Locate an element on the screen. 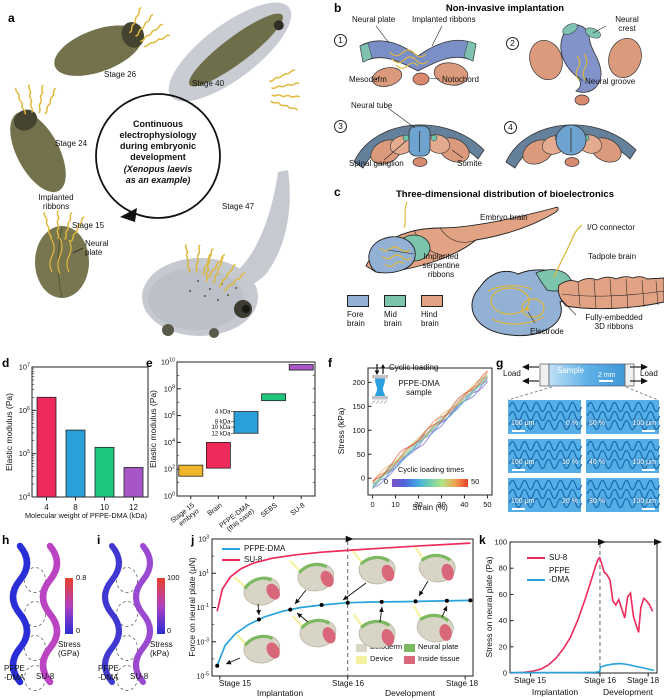 The height and width of the screenshot is (700, 664). step4-number: 4 is located at coordinates (510, 127).